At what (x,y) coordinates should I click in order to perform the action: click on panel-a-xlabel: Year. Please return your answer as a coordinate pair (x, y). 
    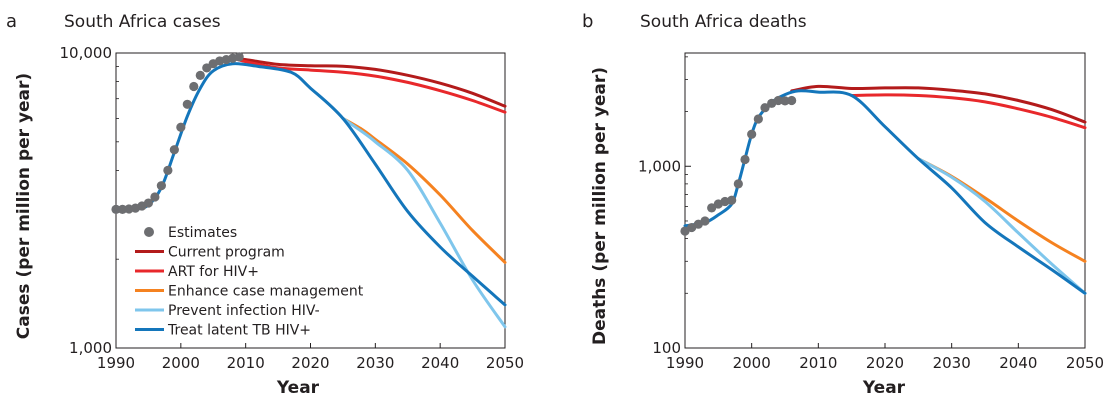
    Looking at the image, I should click on (298, 388).